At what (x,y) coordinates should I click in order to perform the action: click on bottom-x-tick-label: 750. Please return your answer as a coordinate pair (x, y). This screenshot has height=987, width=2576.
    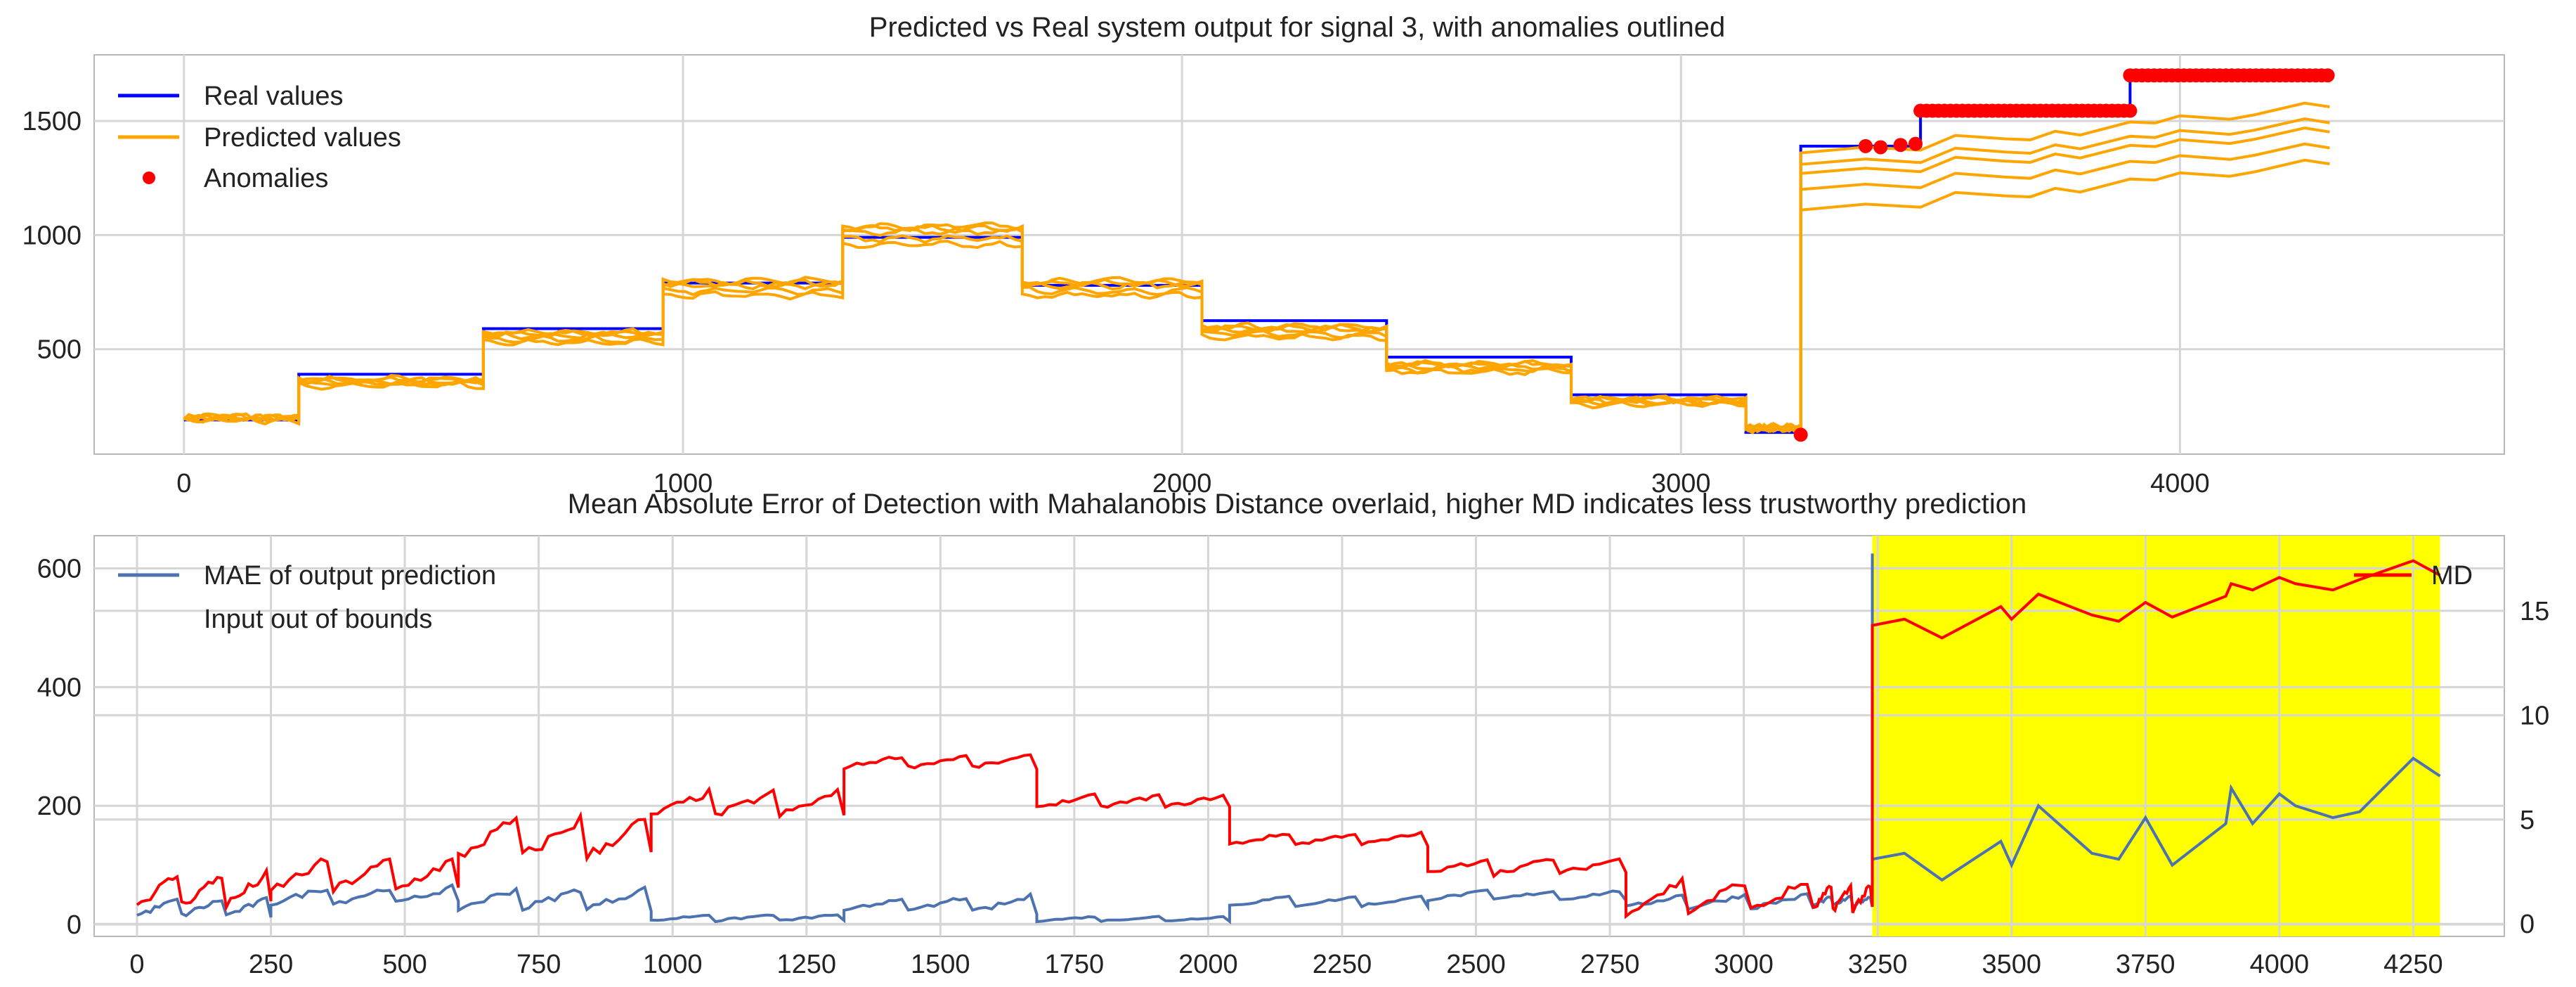
    Looking at the image, I should click on (538, 964).